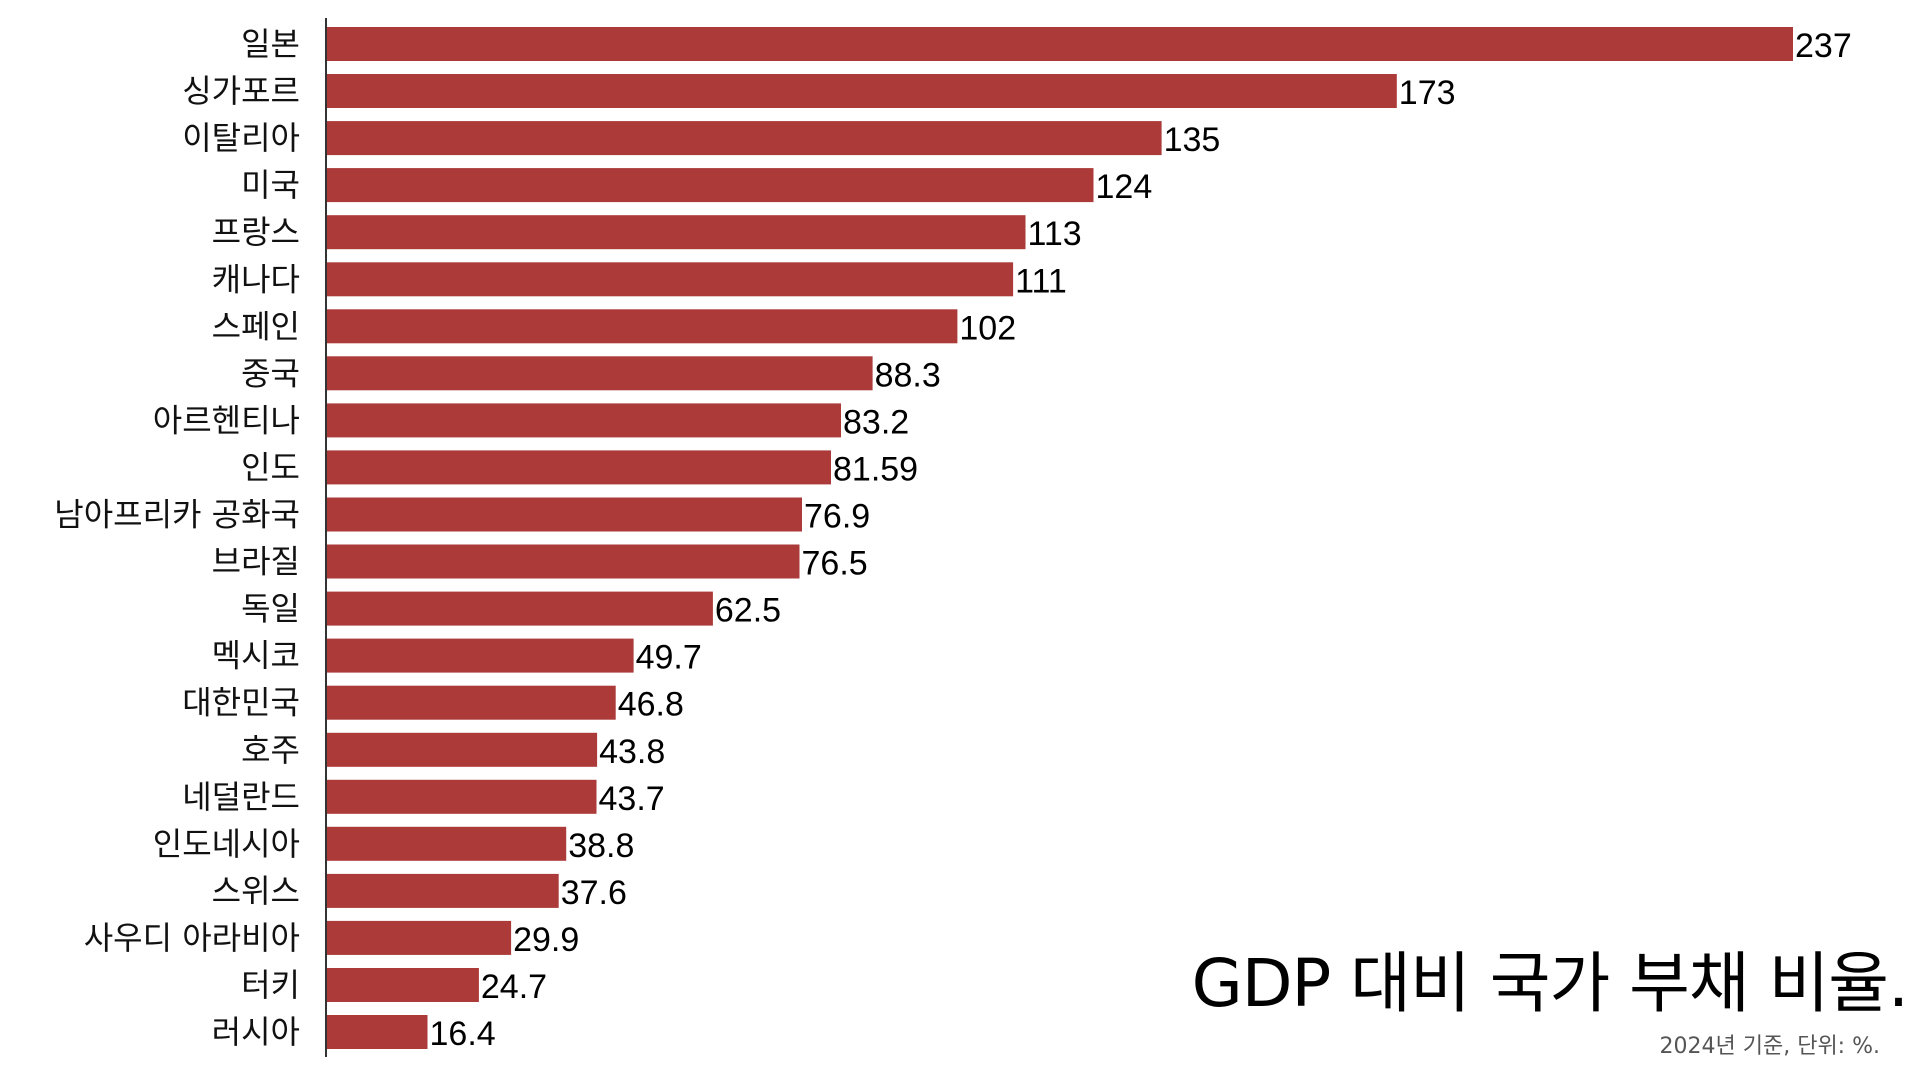 The width and height of the screenshot is (1920, 1080). I want to click on category-label: 미국, so click(270, 185).